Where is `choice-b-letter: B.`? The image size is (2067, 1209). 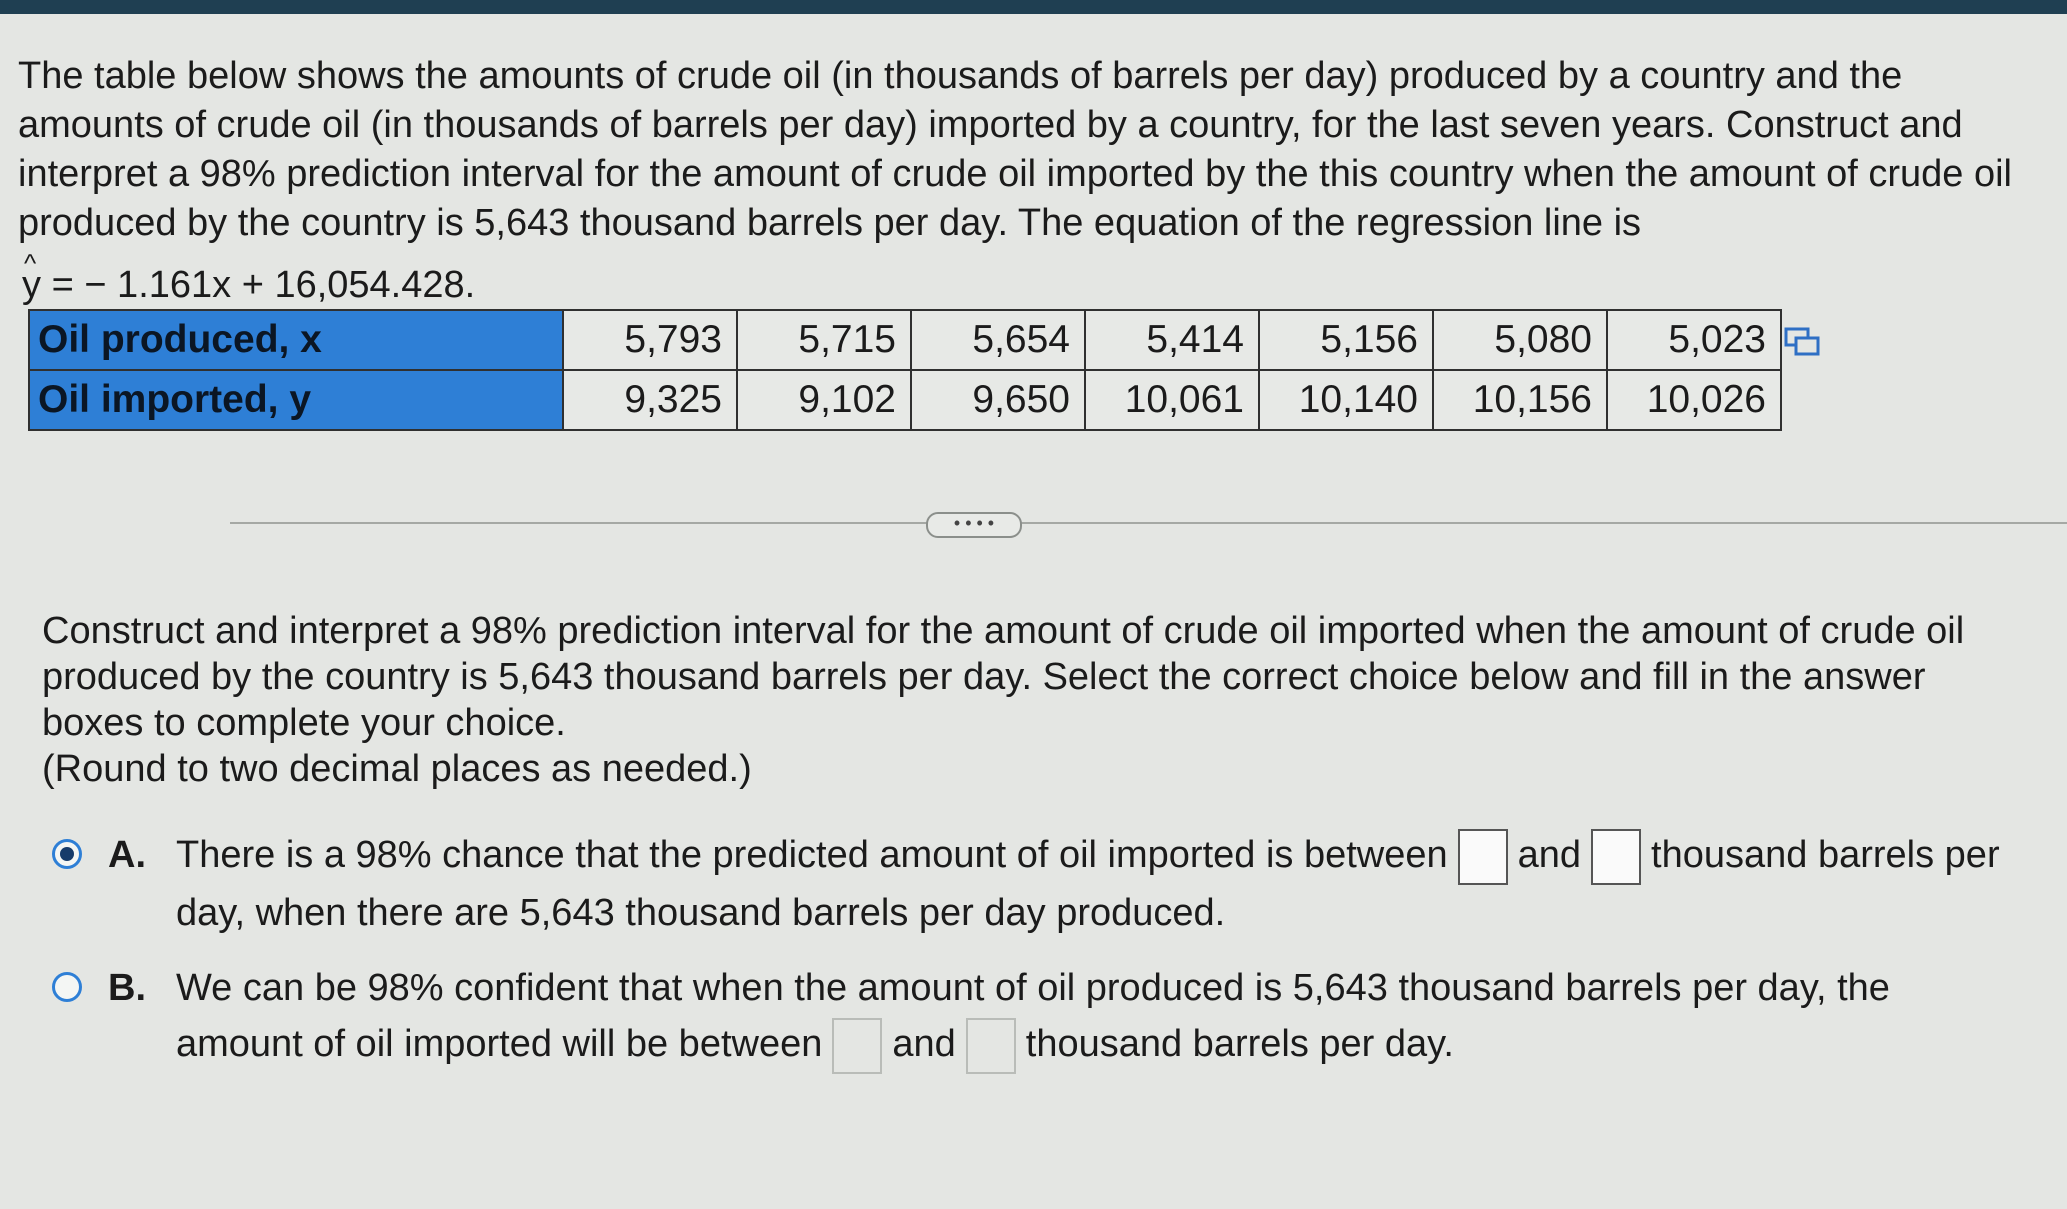
choice-b-letter: B. is located at coordinates (127, 988).